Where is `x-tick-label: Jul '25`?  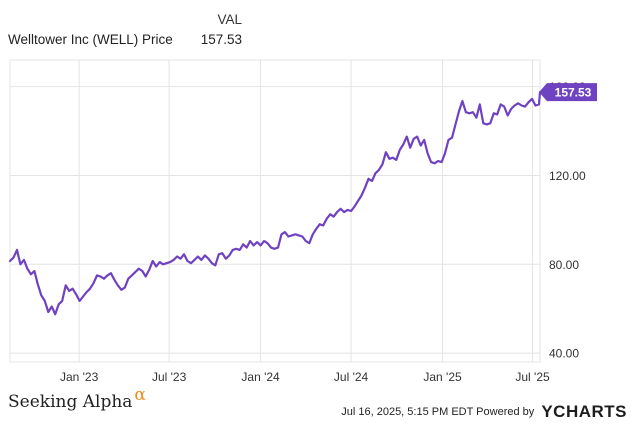
x-tick-label: Jul '25 is located at coordinates (532, 377).